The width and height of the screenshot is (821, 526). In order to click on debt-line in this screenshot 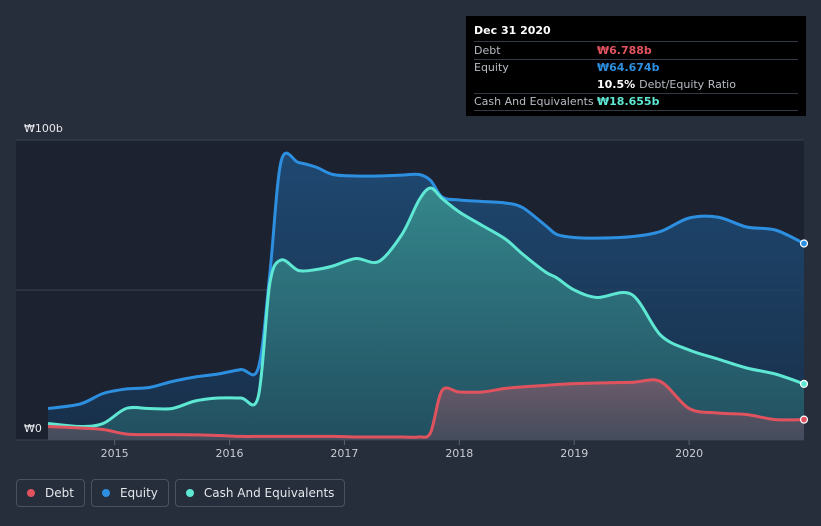, I will do `click(426, 408)`.